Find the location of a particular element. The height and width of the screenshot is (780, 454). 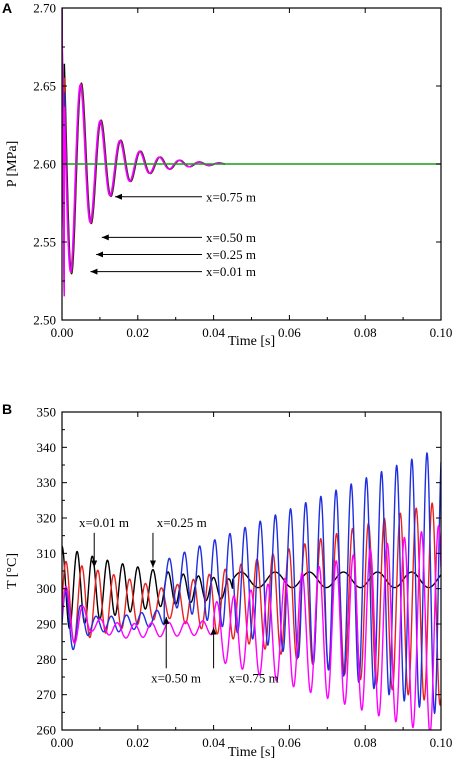

y-tick-label: 2.65 is located at coordinates (44, 86).